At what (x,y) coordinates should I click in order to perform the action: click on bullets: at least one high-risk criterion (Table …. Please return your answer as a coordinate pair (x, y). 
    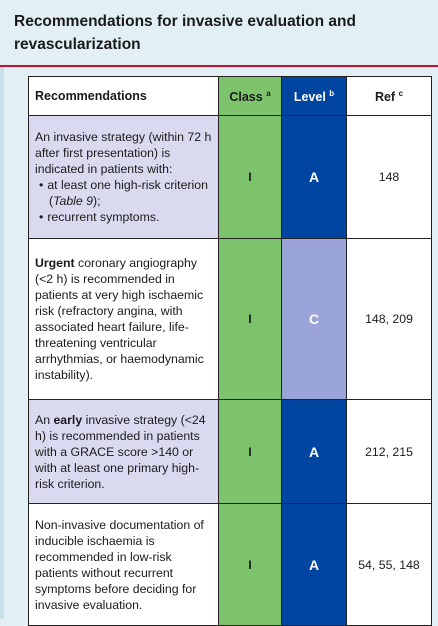
    Looking at the image, I should click on (124, 201).